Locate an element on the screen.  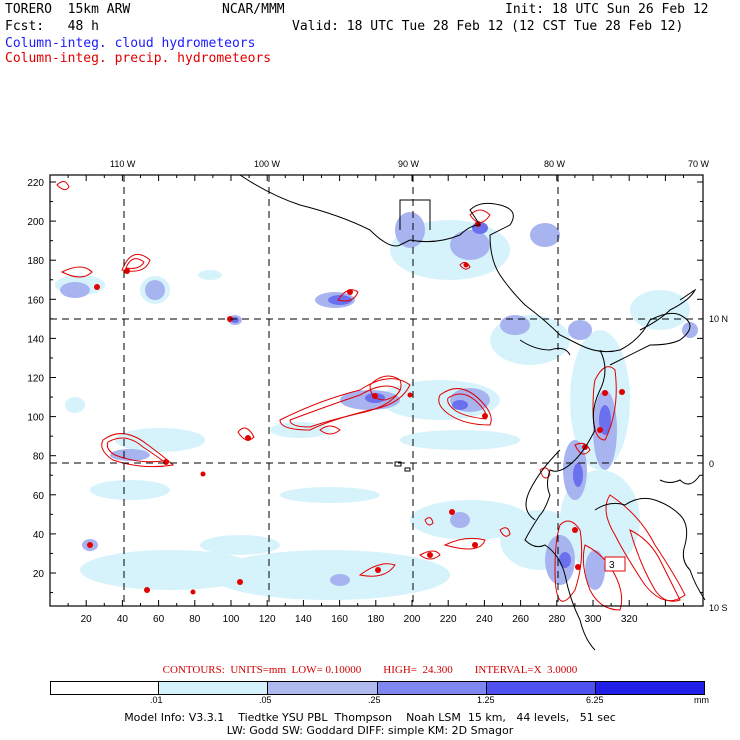
y-tick-label: 200 is located at coordinates (35, 222).